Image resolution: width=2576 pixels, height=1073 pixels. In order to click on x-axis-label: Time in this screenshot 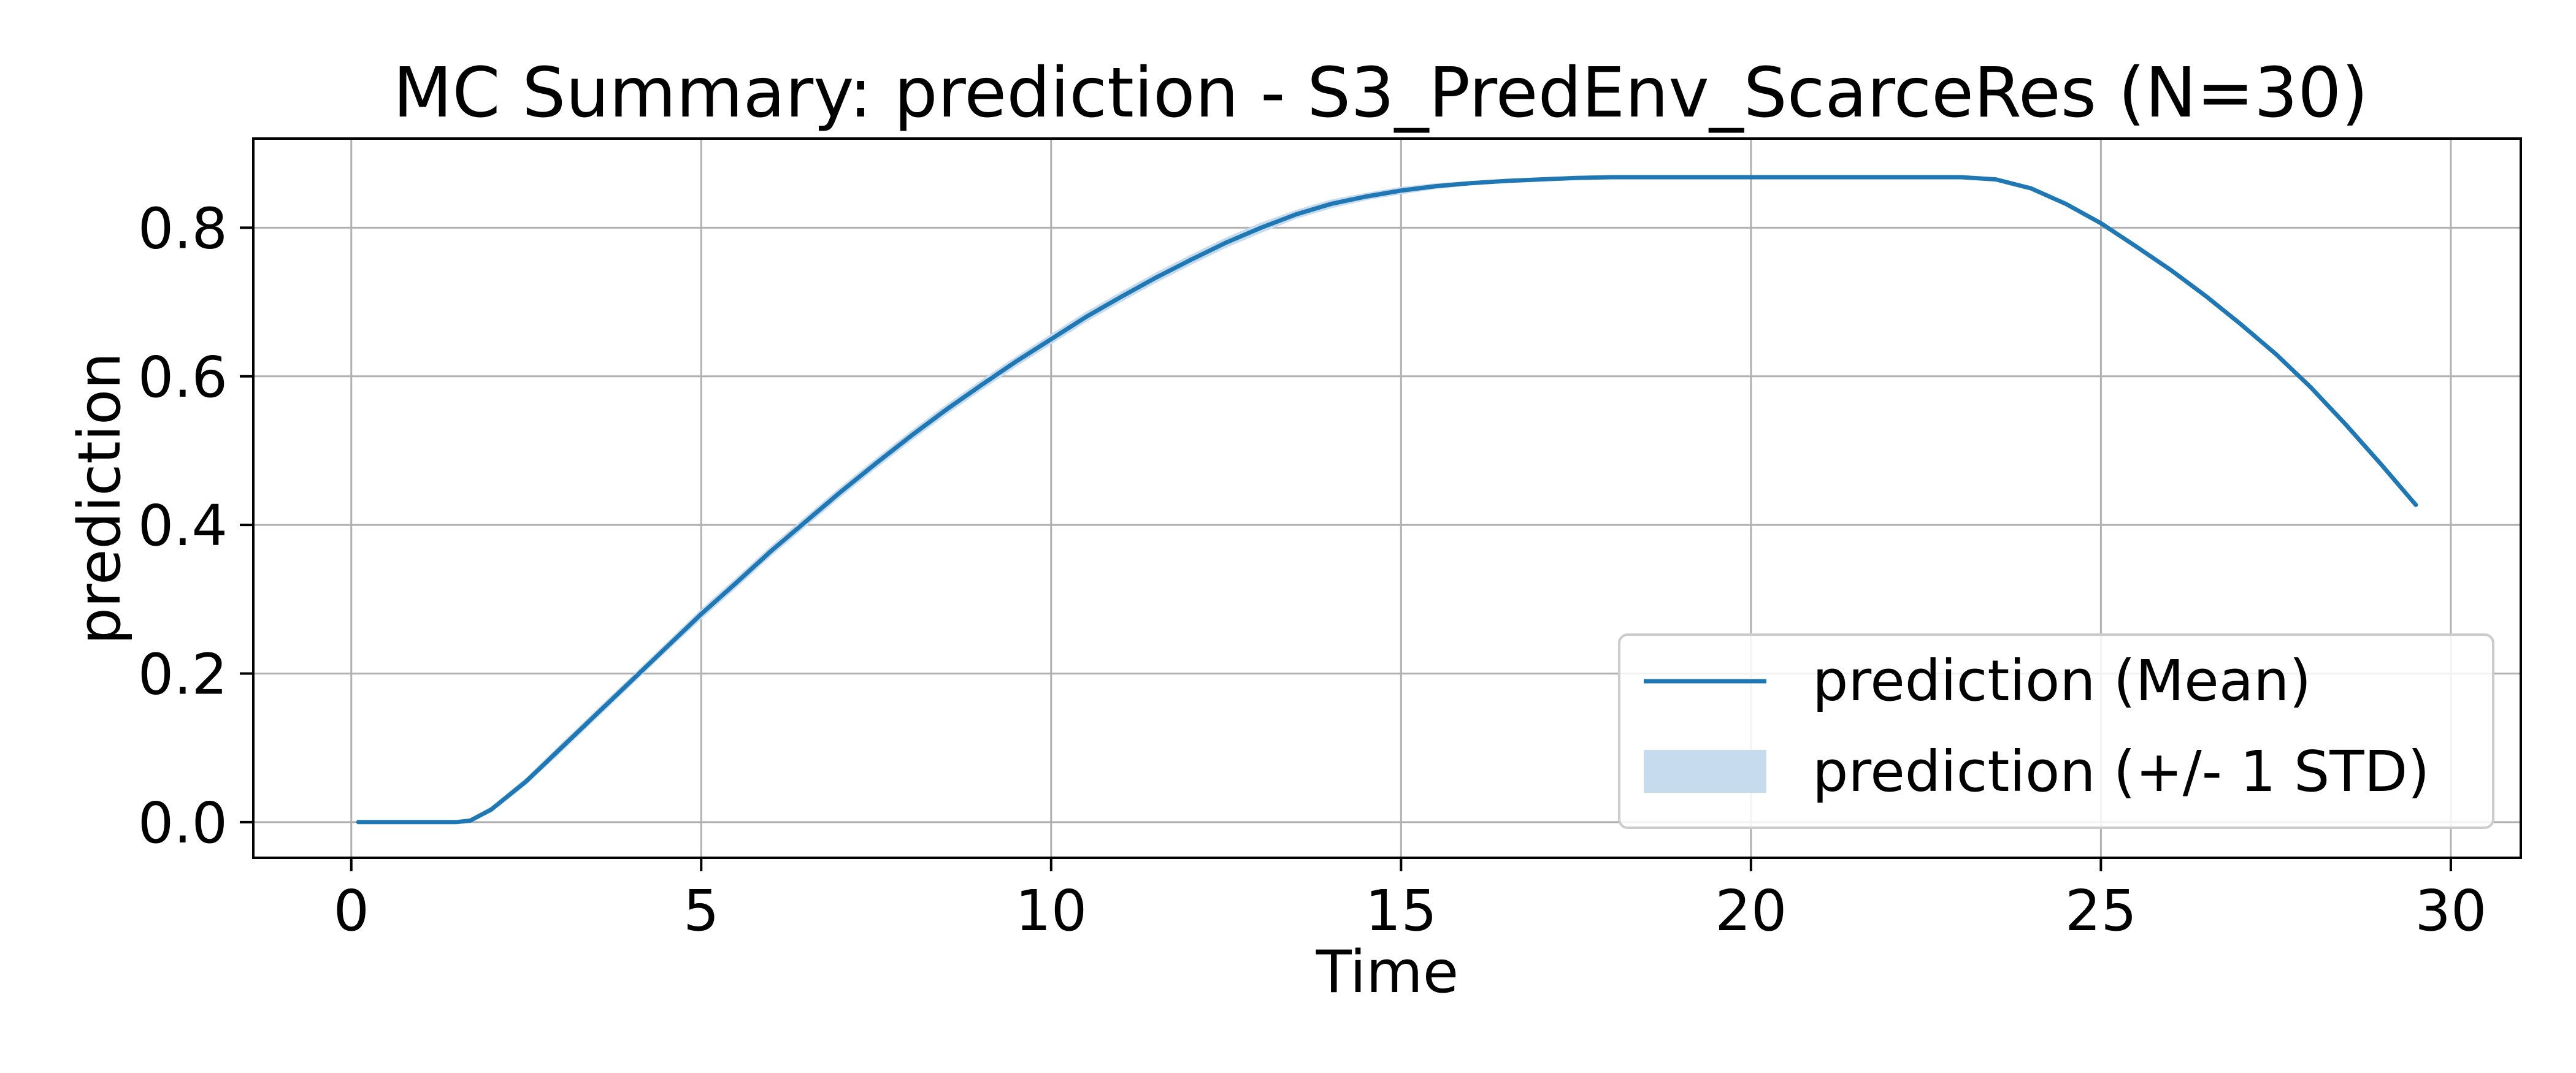, I will do `click(1387, 972)`.